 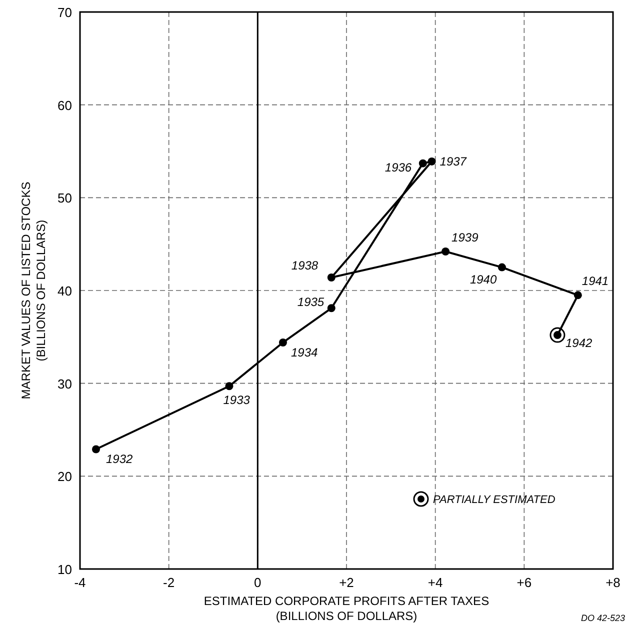 What do you see at coordinates (169, 582) in the screenshot?
I see `x-tick-label: -2` at bounding box center [169, 582].